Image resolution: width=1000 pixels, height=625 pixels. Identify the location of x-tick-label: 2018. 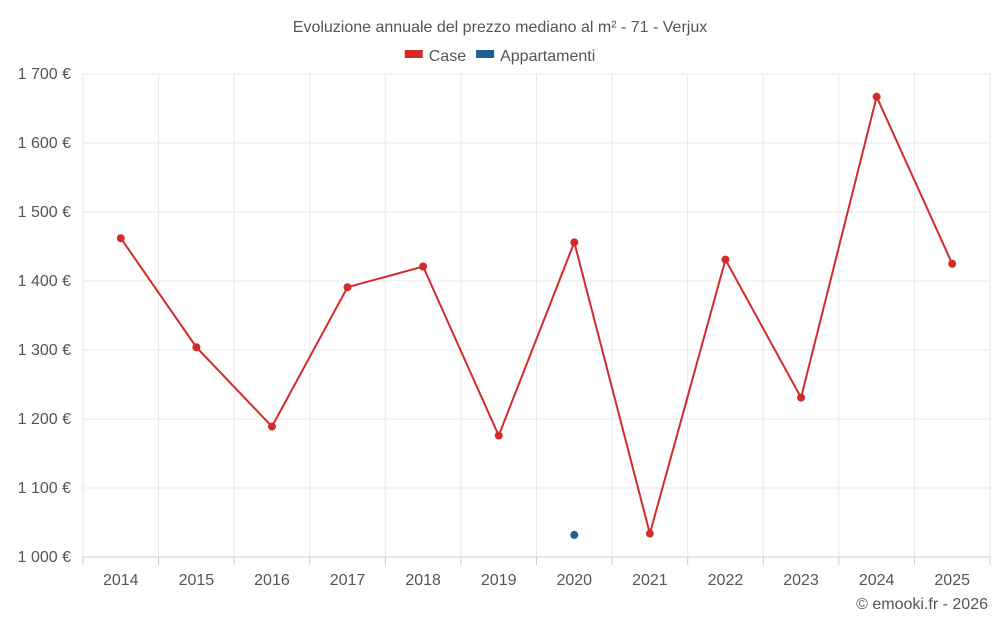
(423, 580).